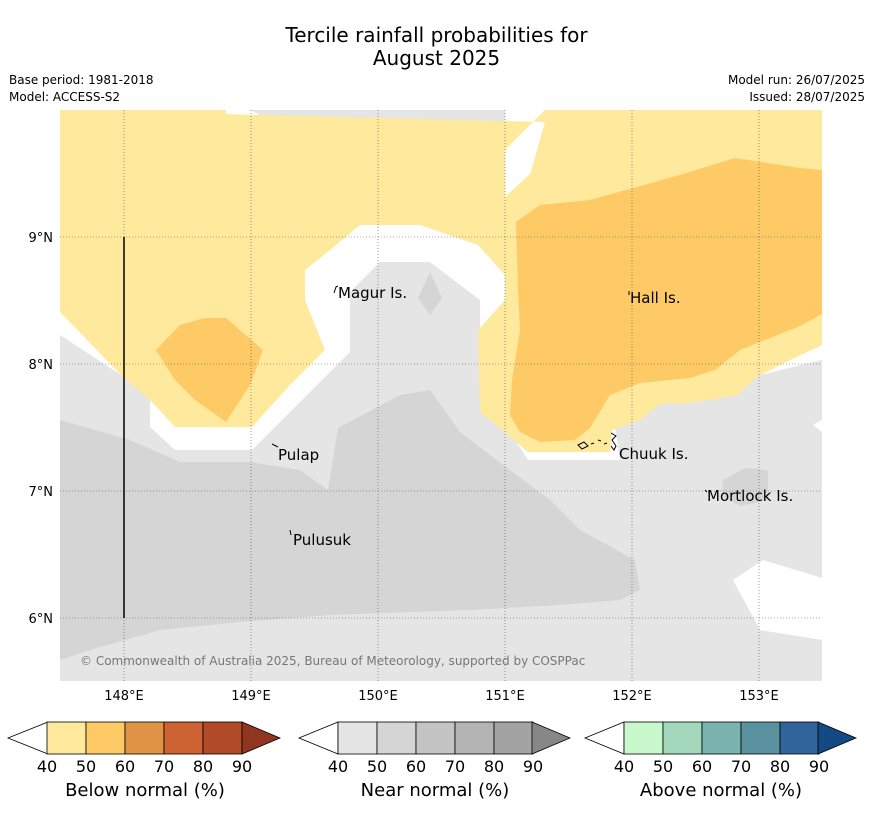 The width and height of the screenshot is (873, 816). What do you see at coordinates (750, 496) in the screenshot?
I see `place-label-mortlock: Mortlock Is.` at bounding box center [750, 496].